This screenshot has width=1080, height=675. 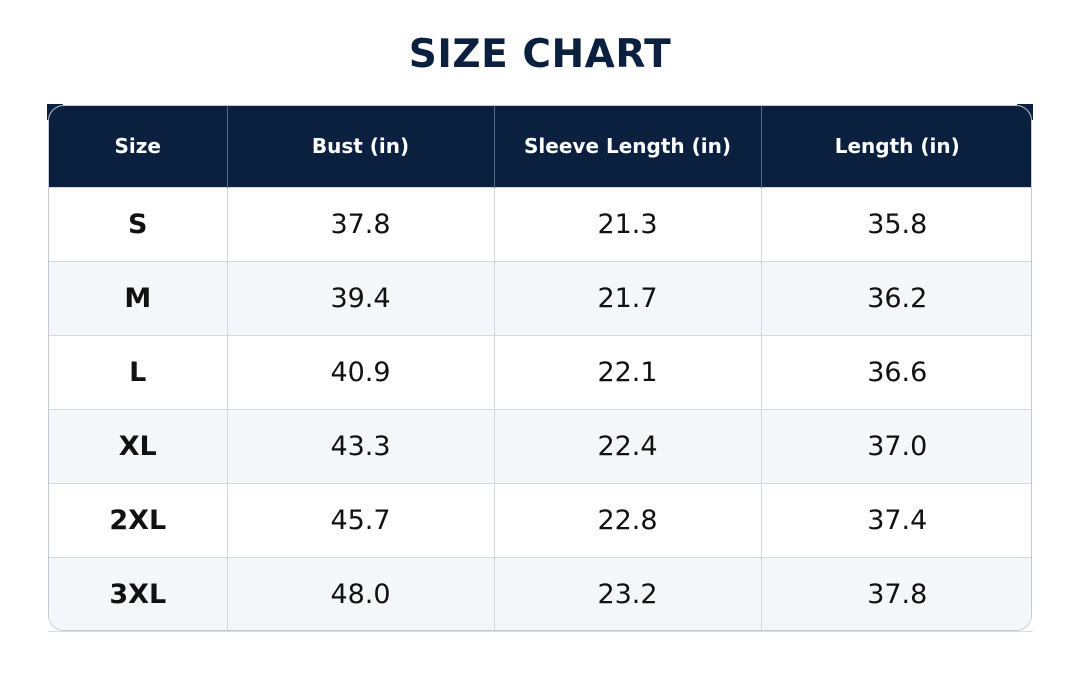 I want to click on sleeve-length-cell: 21.3, so click(x=628, y=223).